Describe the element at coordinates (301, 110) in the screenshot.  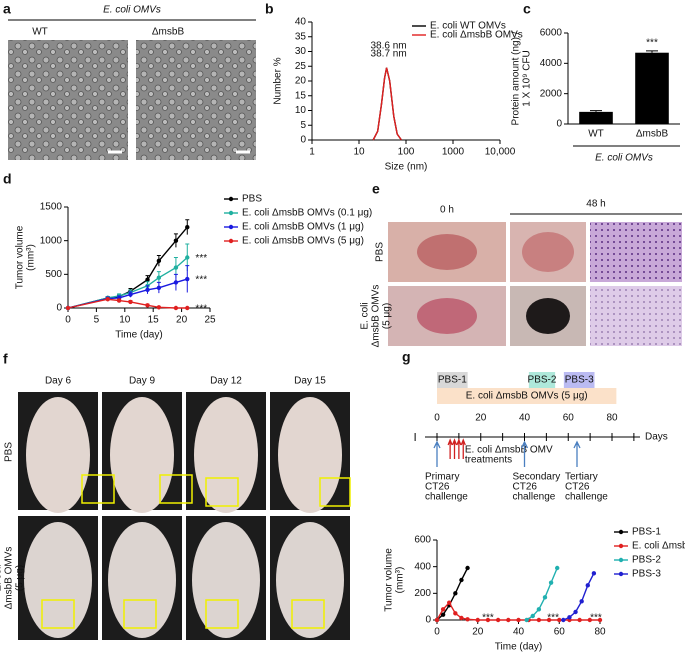
I see `y-tick-label: 10` at that location.